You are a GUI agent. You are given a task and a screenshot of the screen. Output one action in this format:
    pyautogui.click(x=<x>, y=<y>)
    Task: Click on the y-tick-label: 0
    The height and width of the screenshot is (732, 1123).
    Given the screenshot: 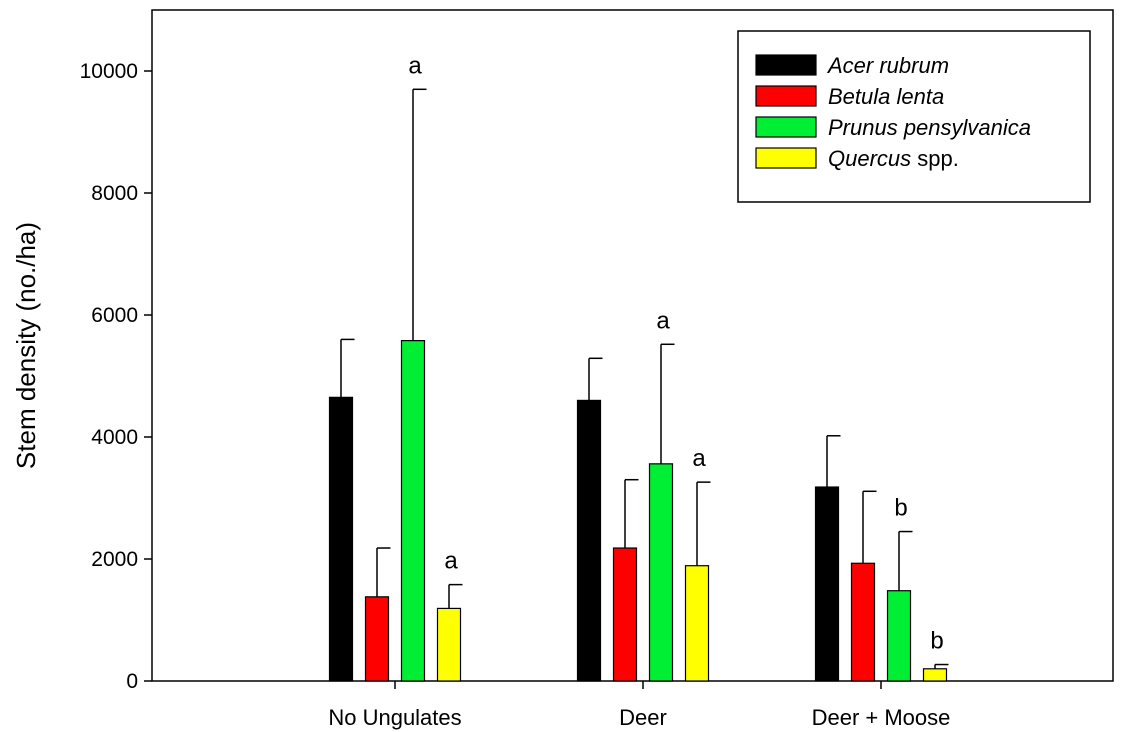 What is the action you would take?
    pyautogui.click(x=132, y=681)
    